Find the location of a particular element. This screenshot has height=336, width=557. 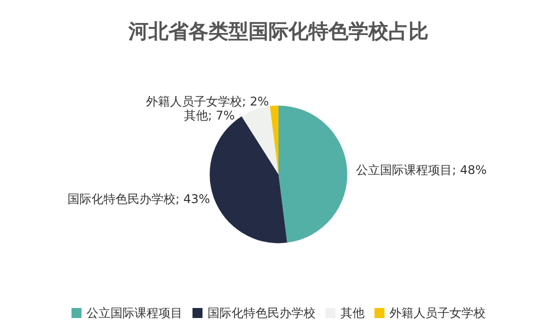

legend-label: 国际化特色民办学校 is located at coordinates (262, 313).